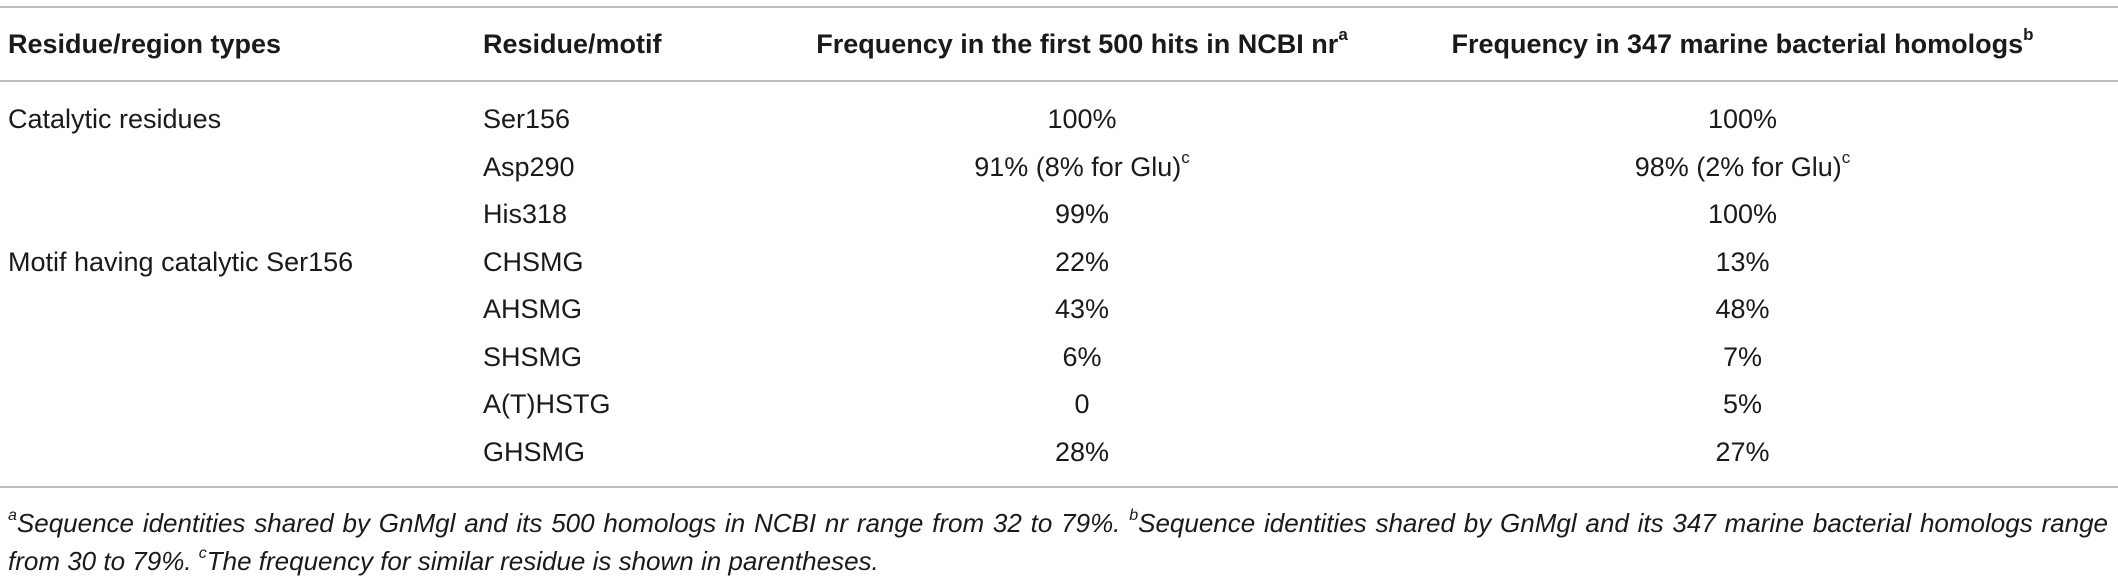 The width and height of the screenshot is (2118, 580). What do you see at coordinates (1742, 261) in the screenshot?
I see `cell-value: 13%` at bounding box center [1742, 261].